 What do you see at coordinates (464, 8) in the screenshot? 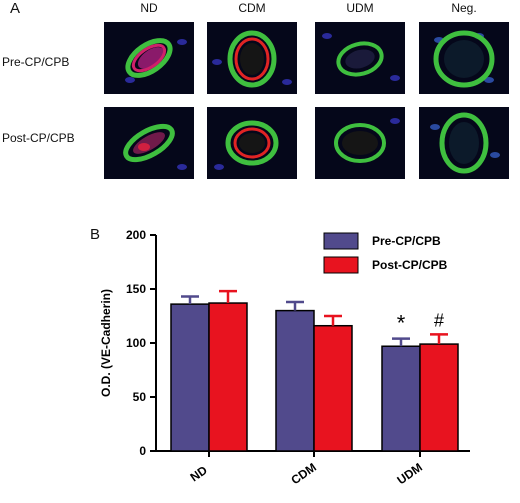
I see `column-header-neg: Neg.` at bounding box center [464, 8].